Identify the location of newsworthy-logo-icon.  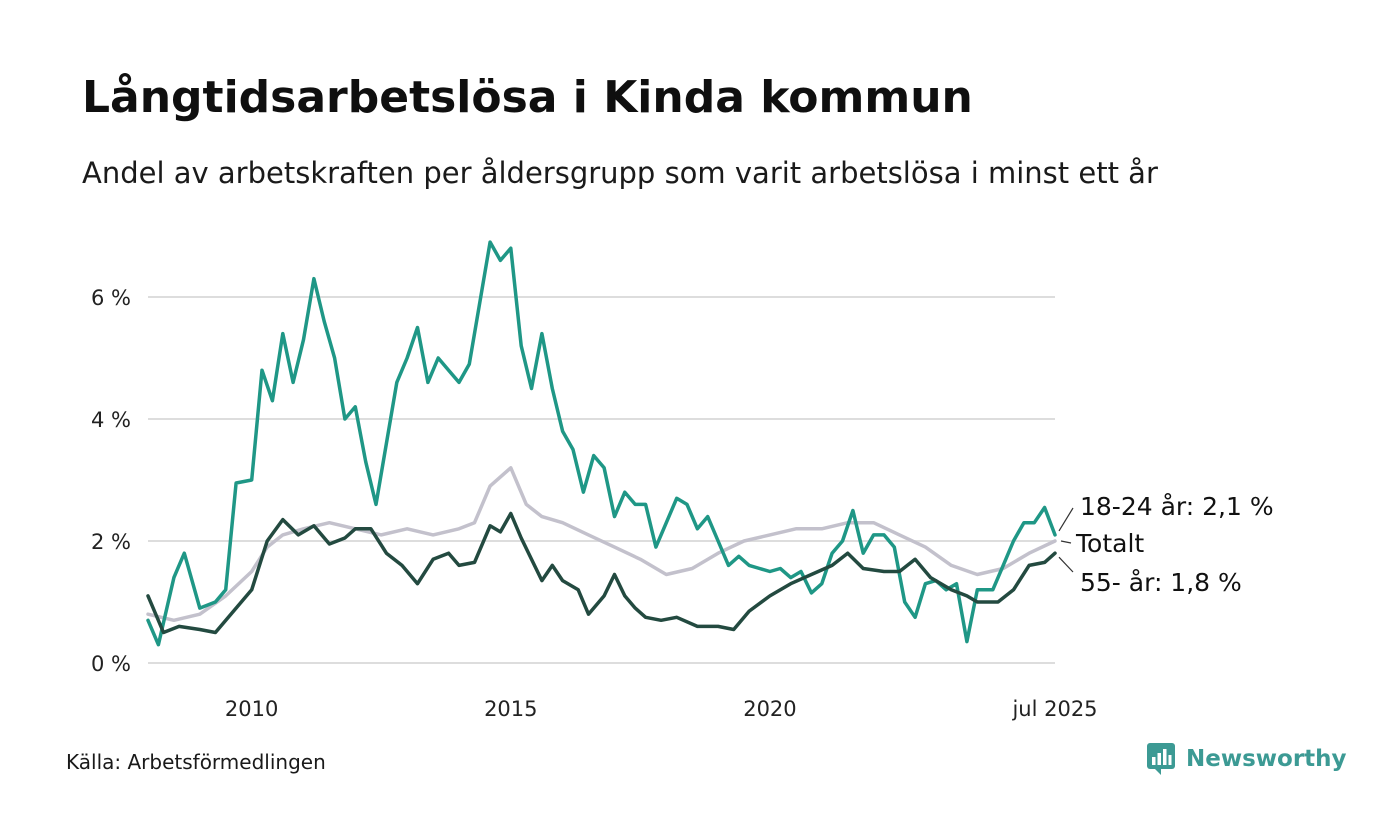
(1161, 759).